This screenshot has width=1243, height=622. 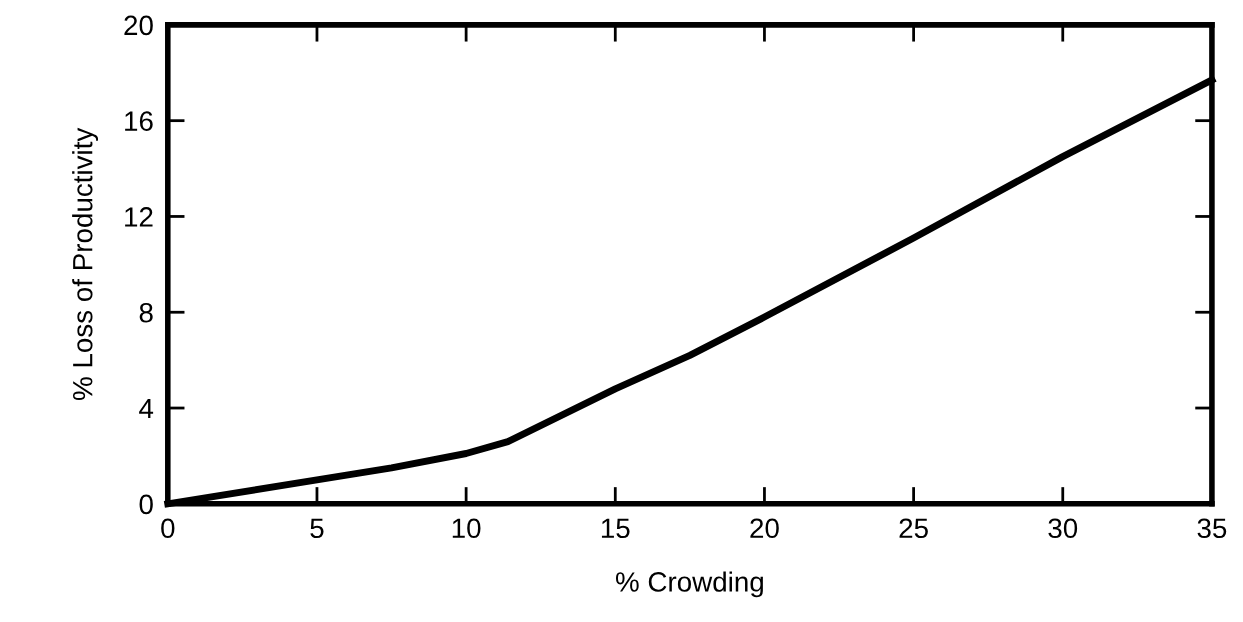 What do you see at coordinates (1063, 528) in the screenshot?
I see `x-tick-label: 30` at bounding box center [1063, 528].